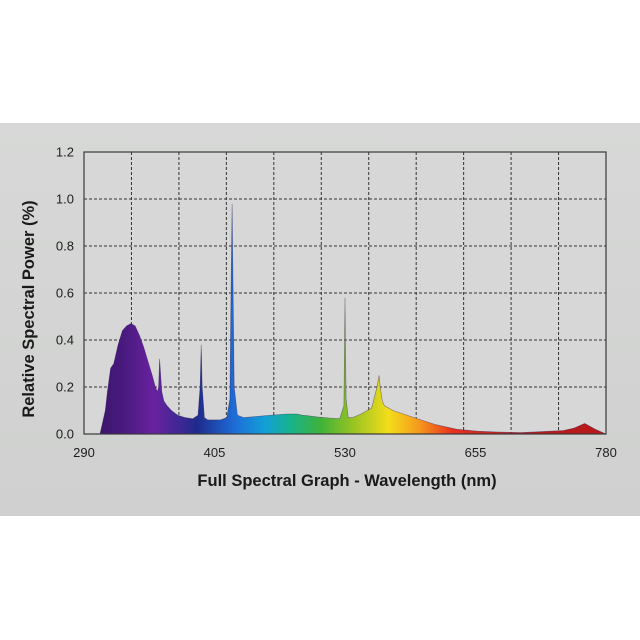 The height and width of the screenshot is (640, 640). I want to click on y-tick-label: 0.2, so click(65, 387).